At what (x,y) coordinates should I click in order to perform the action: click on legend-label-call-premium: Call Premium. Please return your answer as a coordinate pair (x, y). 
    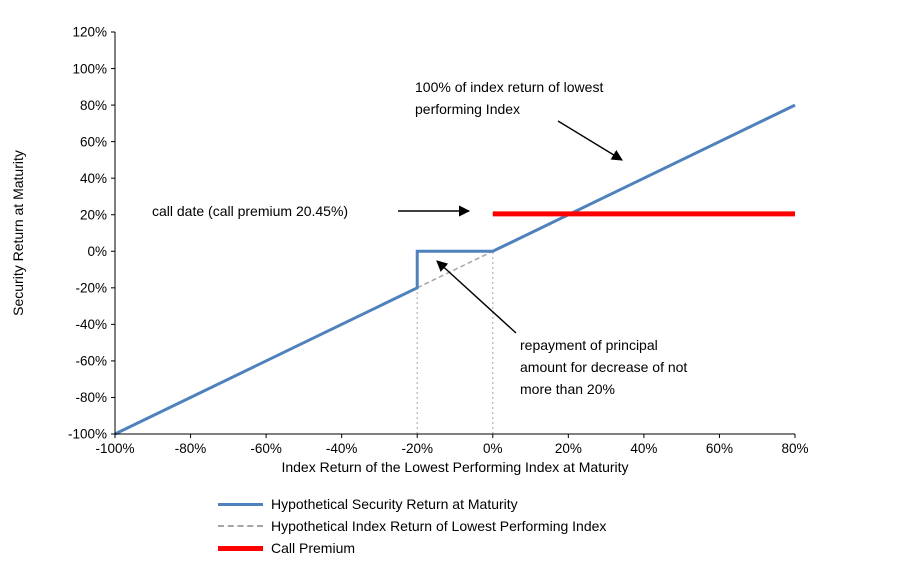
    Looking at the image, I should click on (313, 548).